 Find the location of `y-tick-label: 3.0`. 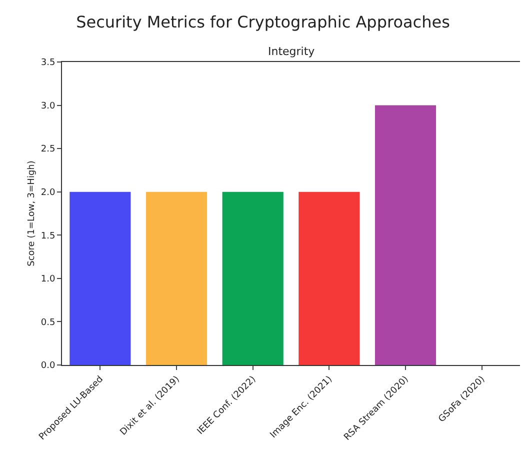

y-tick-label: 3.0 is located at coordinates (48, 106).